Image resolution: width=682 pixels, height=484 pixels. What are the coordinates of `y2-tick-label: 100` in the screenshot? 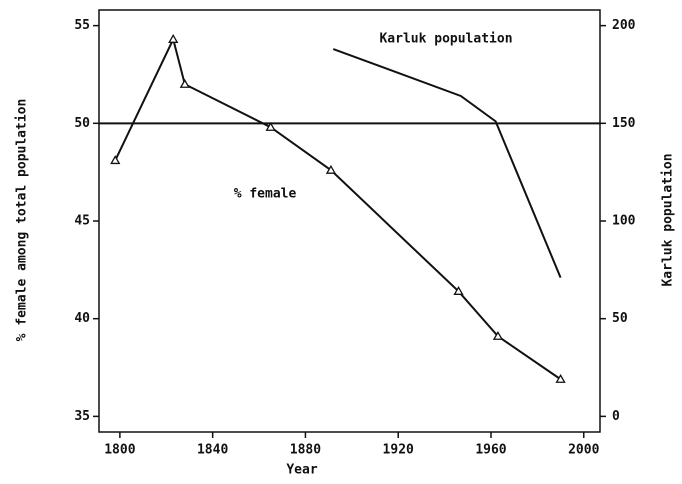 It's located at (624, 221).